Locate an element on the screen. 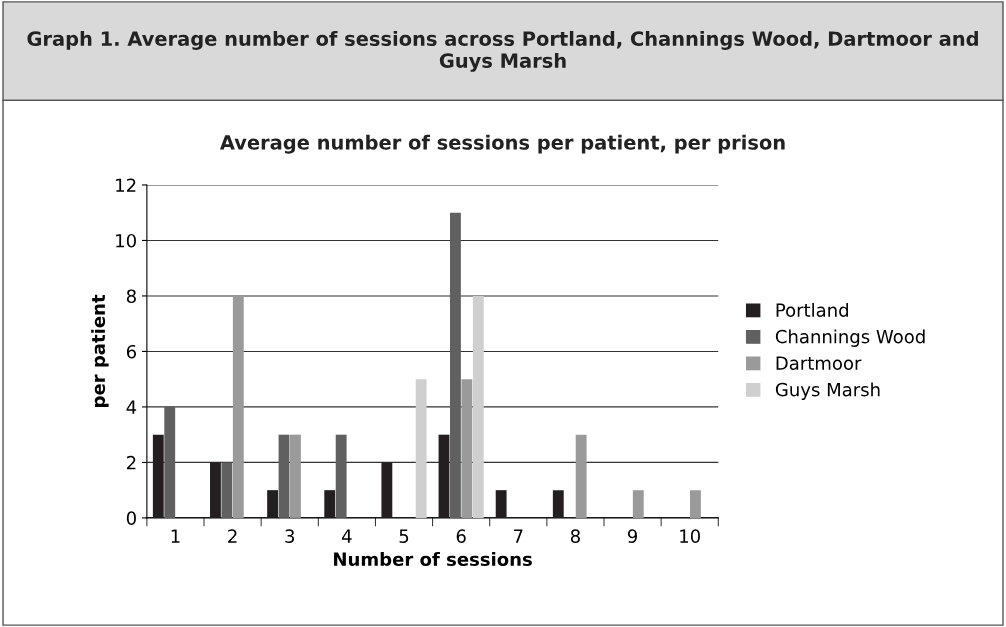 The height and width of the screenshot is (627, 1006). legend-label: Guys Marsh is located at coordinates (827, 391).